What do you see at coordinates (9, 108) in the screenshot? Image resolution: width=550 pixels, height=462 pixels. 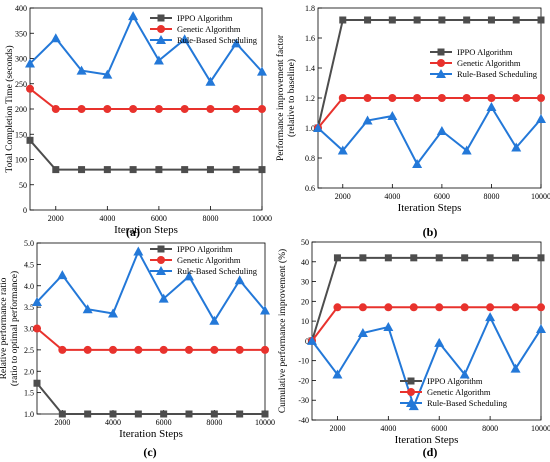 I see `y-axis-label: Total Completion Time (seconds)` at bounding box center [9, 108].